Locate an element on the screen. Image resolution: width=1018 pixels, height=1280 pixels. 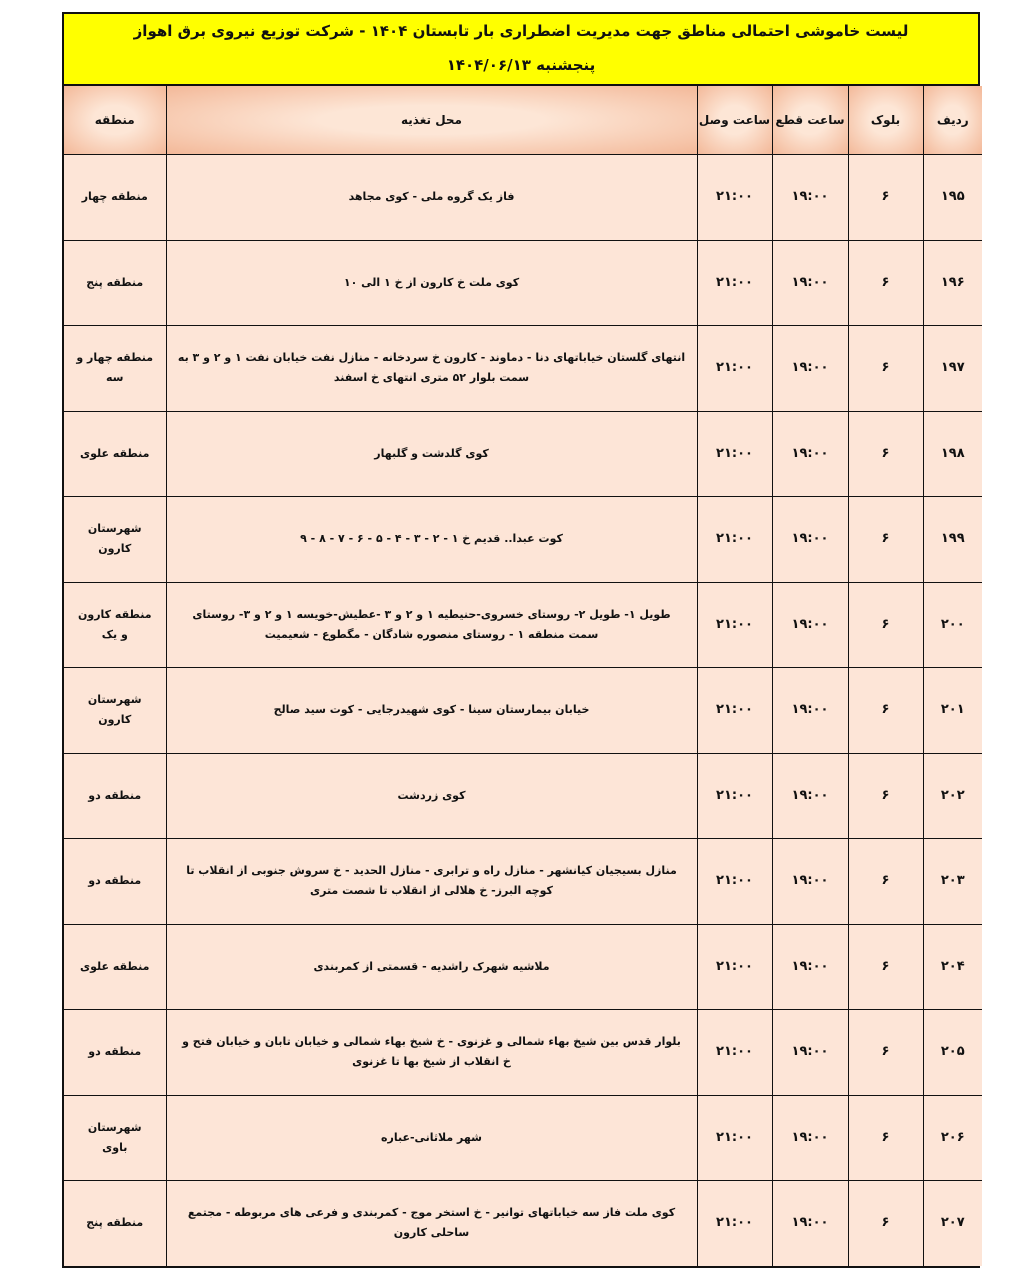
header-cut-time: ساعت قطع is located at coordinates (810, 120).